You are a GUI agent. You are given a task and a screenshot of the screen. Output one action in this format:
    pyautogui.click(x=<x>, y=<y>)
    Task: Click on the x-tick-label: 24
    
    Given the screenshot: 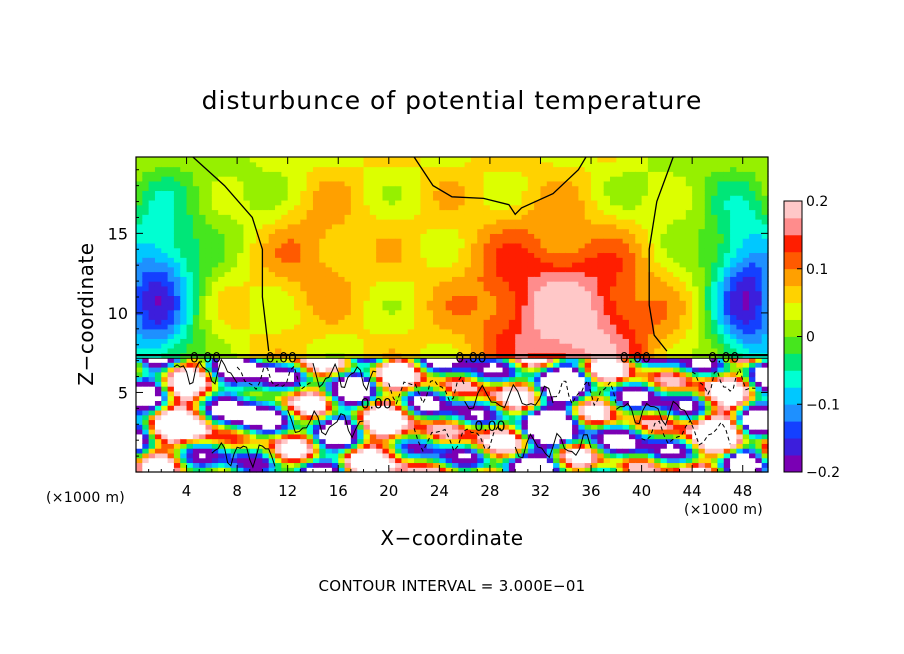 What is the action you would take?
    pyautogui.click(x=439, y=491)
    